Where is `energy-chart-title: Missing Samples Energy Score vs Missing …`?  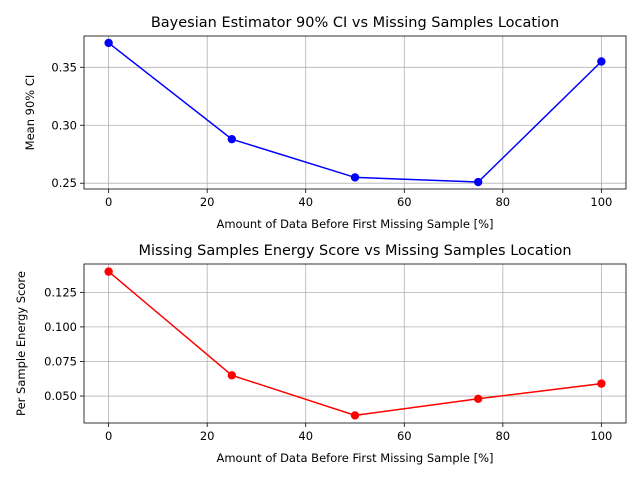 energy-chart-title: Missing Samples Energy Score vs Missing … is located at coordinates (354, 251).